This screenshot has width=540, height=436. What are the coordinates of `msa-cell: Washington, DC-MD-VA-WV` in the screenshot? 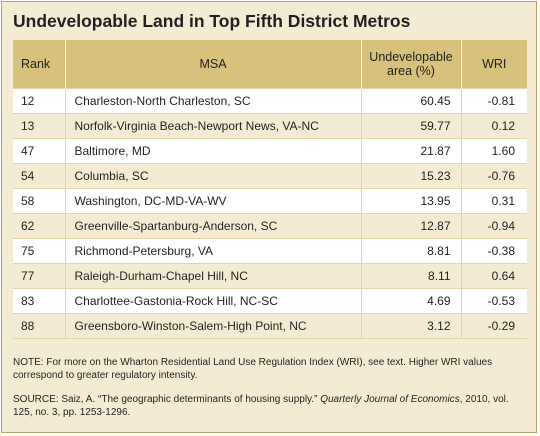 It's located at (212, 201).